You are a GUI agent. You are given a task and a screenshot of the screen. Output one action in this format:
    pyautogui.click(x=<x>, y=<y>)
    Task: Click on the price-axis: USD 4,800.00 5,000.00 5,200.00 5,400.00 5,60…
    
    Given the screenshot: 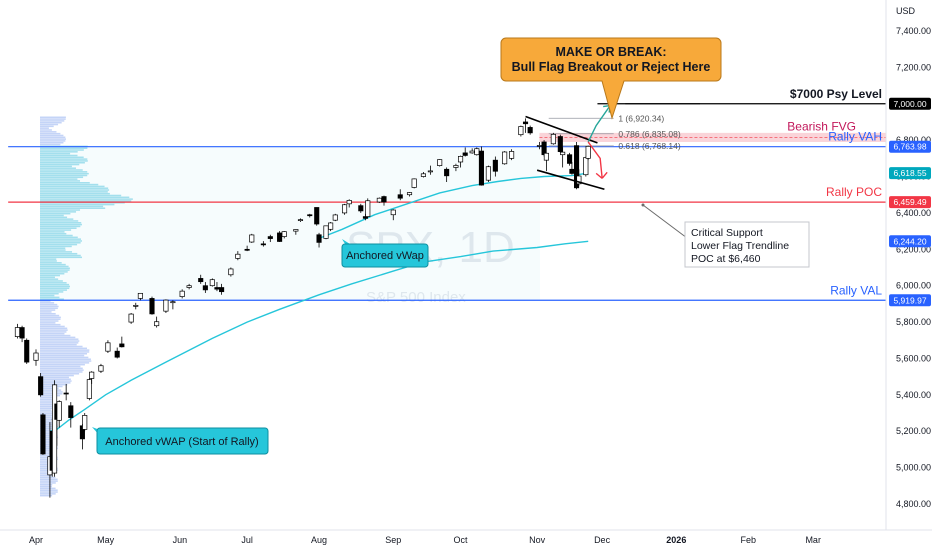 What is the action you would take?
    pyautogui.click(x=908, y=265)
    